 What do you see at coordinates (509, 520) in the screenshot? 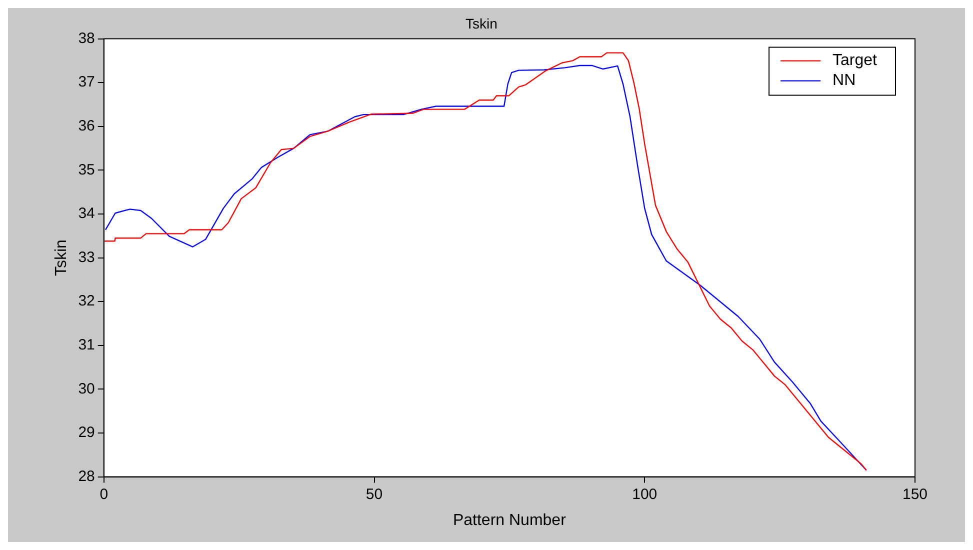
I see `x-axis-title: Pattern Number` at bounding box center [509, 520].